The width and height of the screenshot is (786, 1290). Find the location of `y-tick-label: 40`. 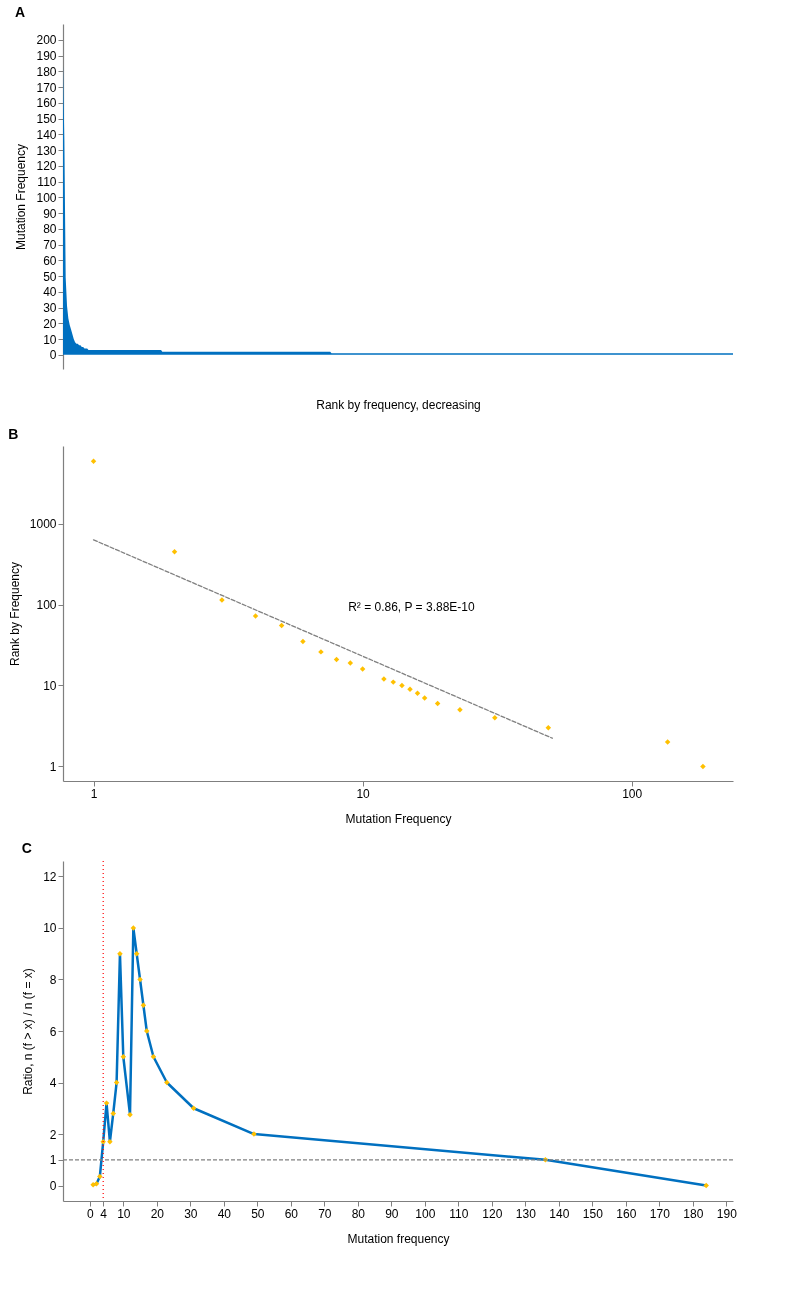

y-tick-label: 40 is located at coordinates (50, 292).